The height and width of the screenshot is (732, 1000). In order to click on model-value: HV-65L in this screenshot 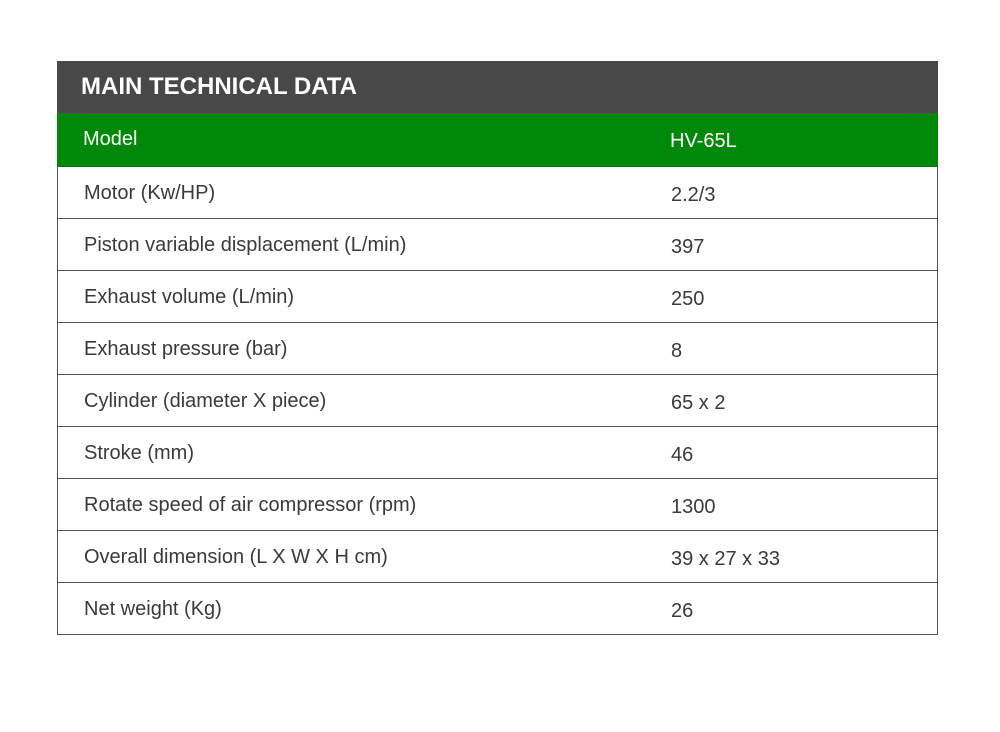, I will do `click(703, 141)`.